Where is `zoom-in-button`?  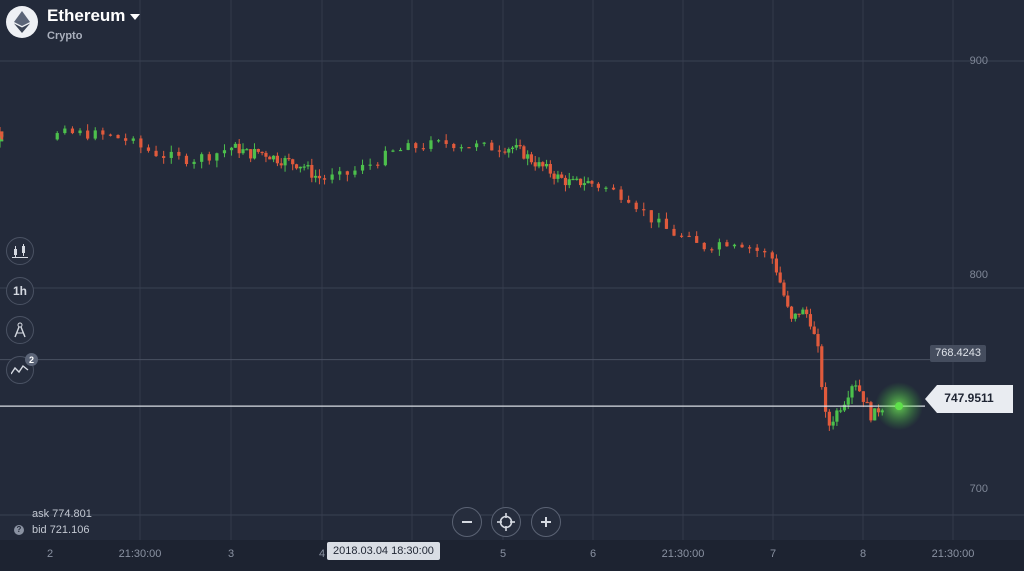 zoom-in-button is located at coordinates (546, 522).